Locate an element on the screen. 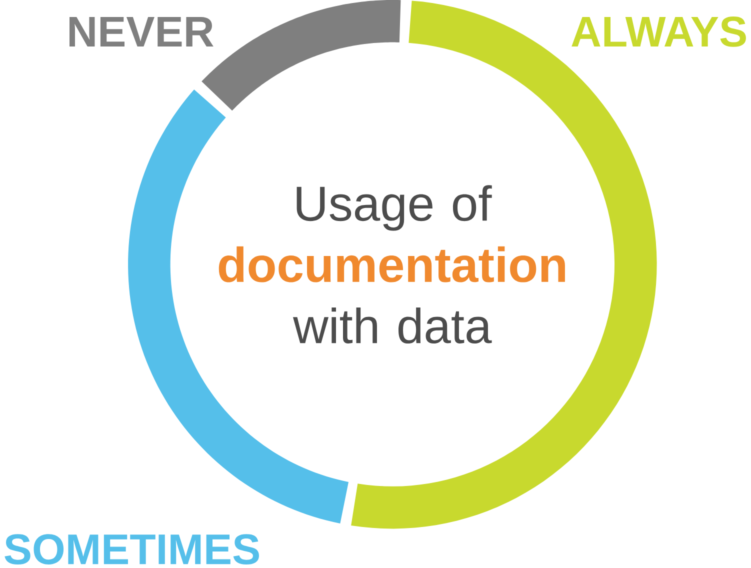  slice-label: NEVER is located at coordinates (141, 32).